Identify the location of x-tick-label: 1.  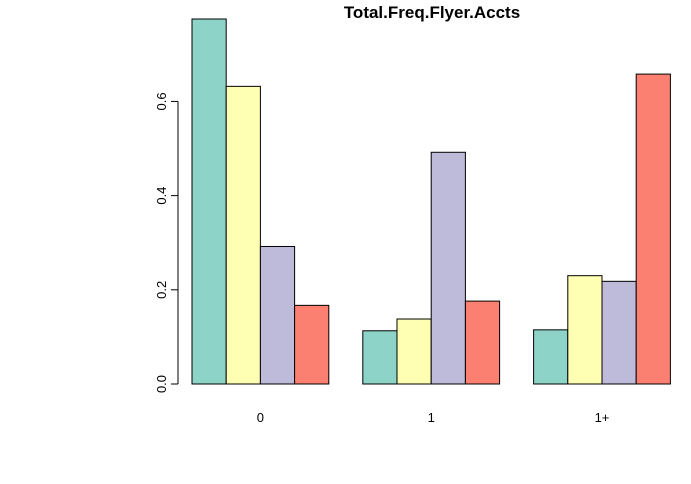
(431, 417).